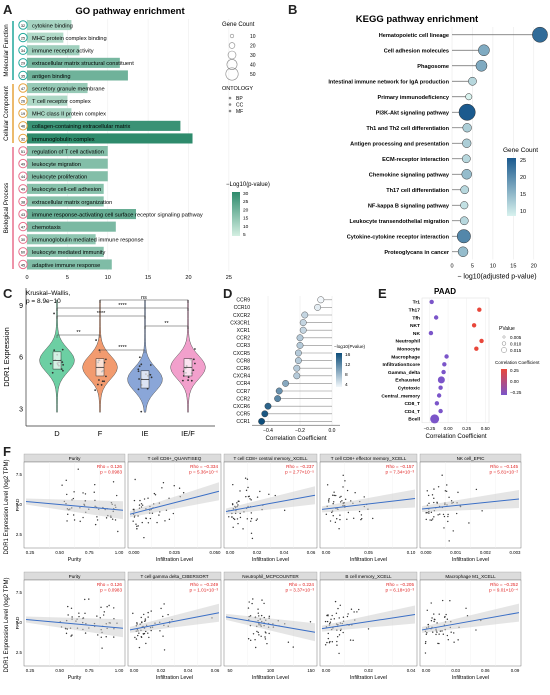 This screenshot has width=550, height=695. I want to click on kegg-term-label: Leukocyte transendothelial migration, so click(400, 222).